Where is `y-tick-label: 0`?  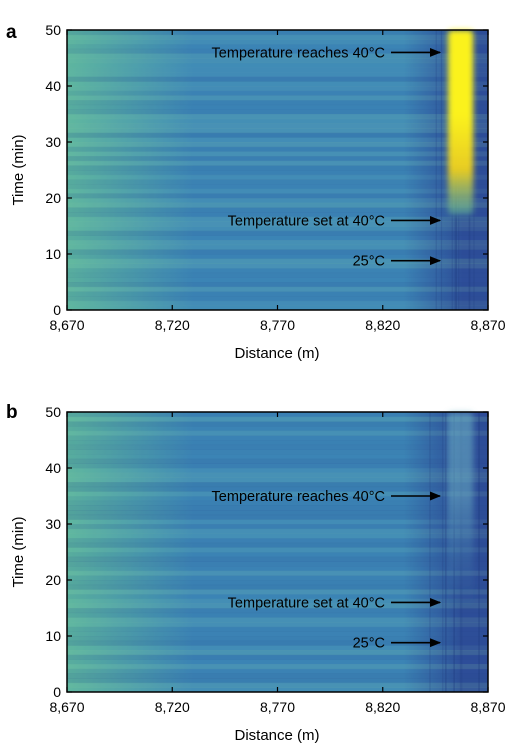
y-tick-label: 0 is located at coordinates (57, 692).